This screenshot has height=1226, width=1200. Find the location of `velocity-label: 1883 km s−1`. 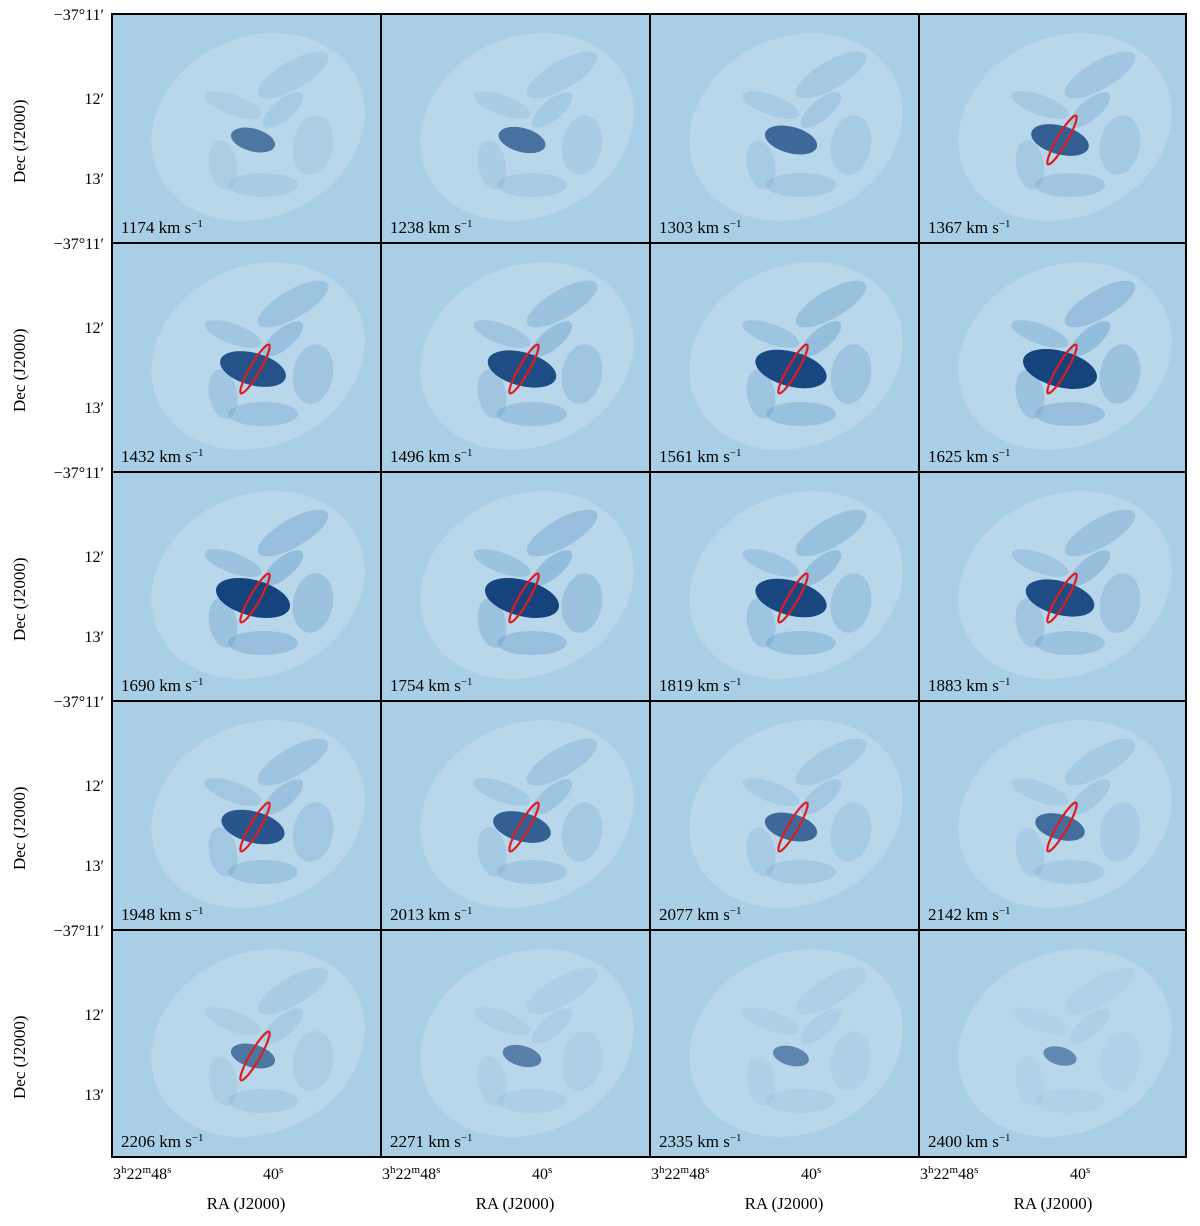

velocity-label: 1883 km s−1 is located at coordinates (969, 686).